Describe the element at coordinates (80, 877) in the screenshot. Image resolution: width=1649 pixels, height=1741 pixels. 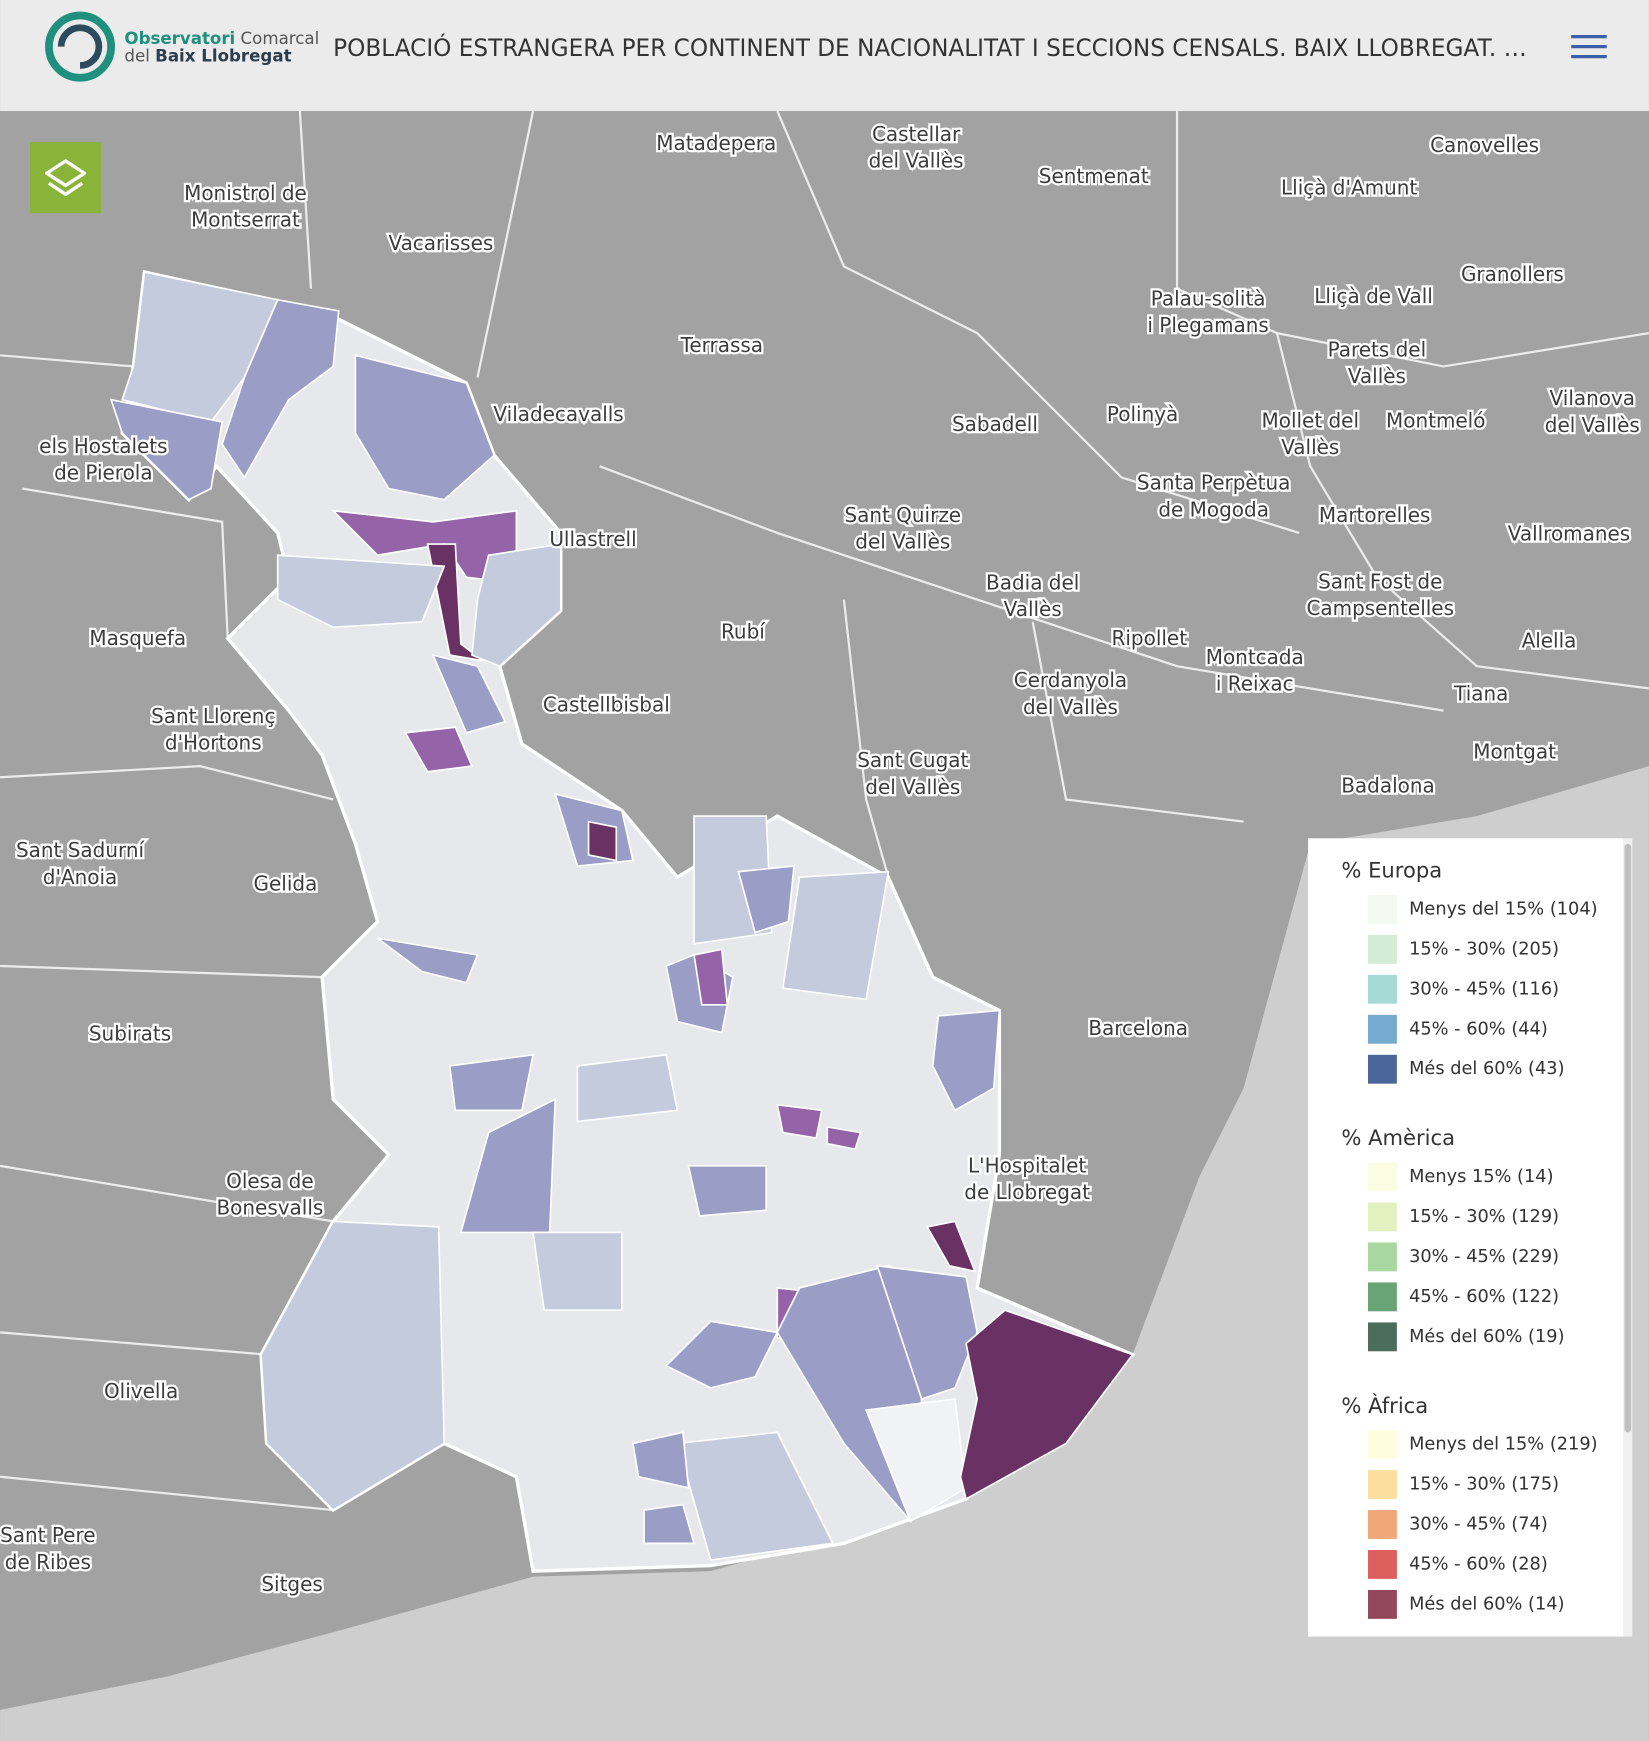
I see `place-label: d'Anoia` at that location.